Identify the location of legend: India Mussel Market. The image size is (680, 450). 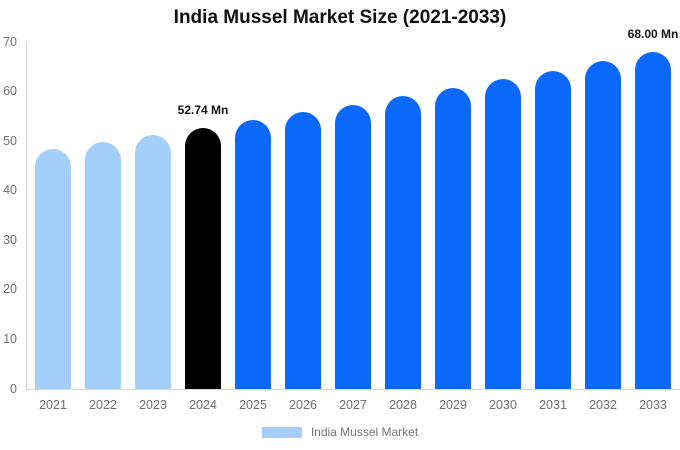
(340, 432).